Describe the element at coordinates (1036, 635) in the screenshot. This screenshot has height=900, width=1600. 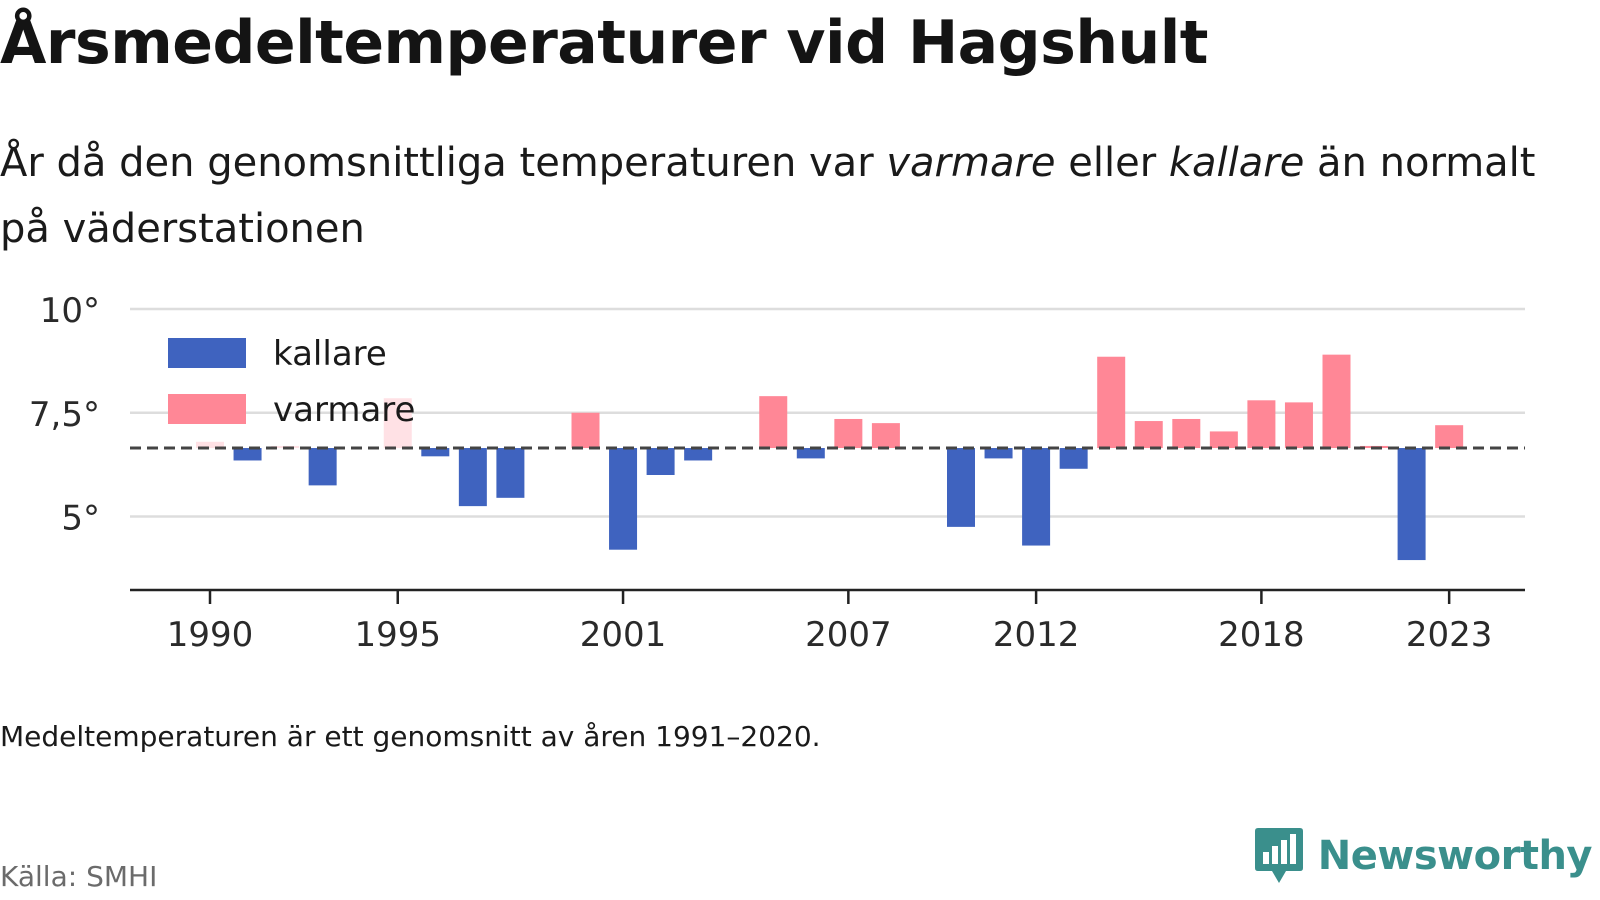
I see `x-tick-label: 2012` at that location.